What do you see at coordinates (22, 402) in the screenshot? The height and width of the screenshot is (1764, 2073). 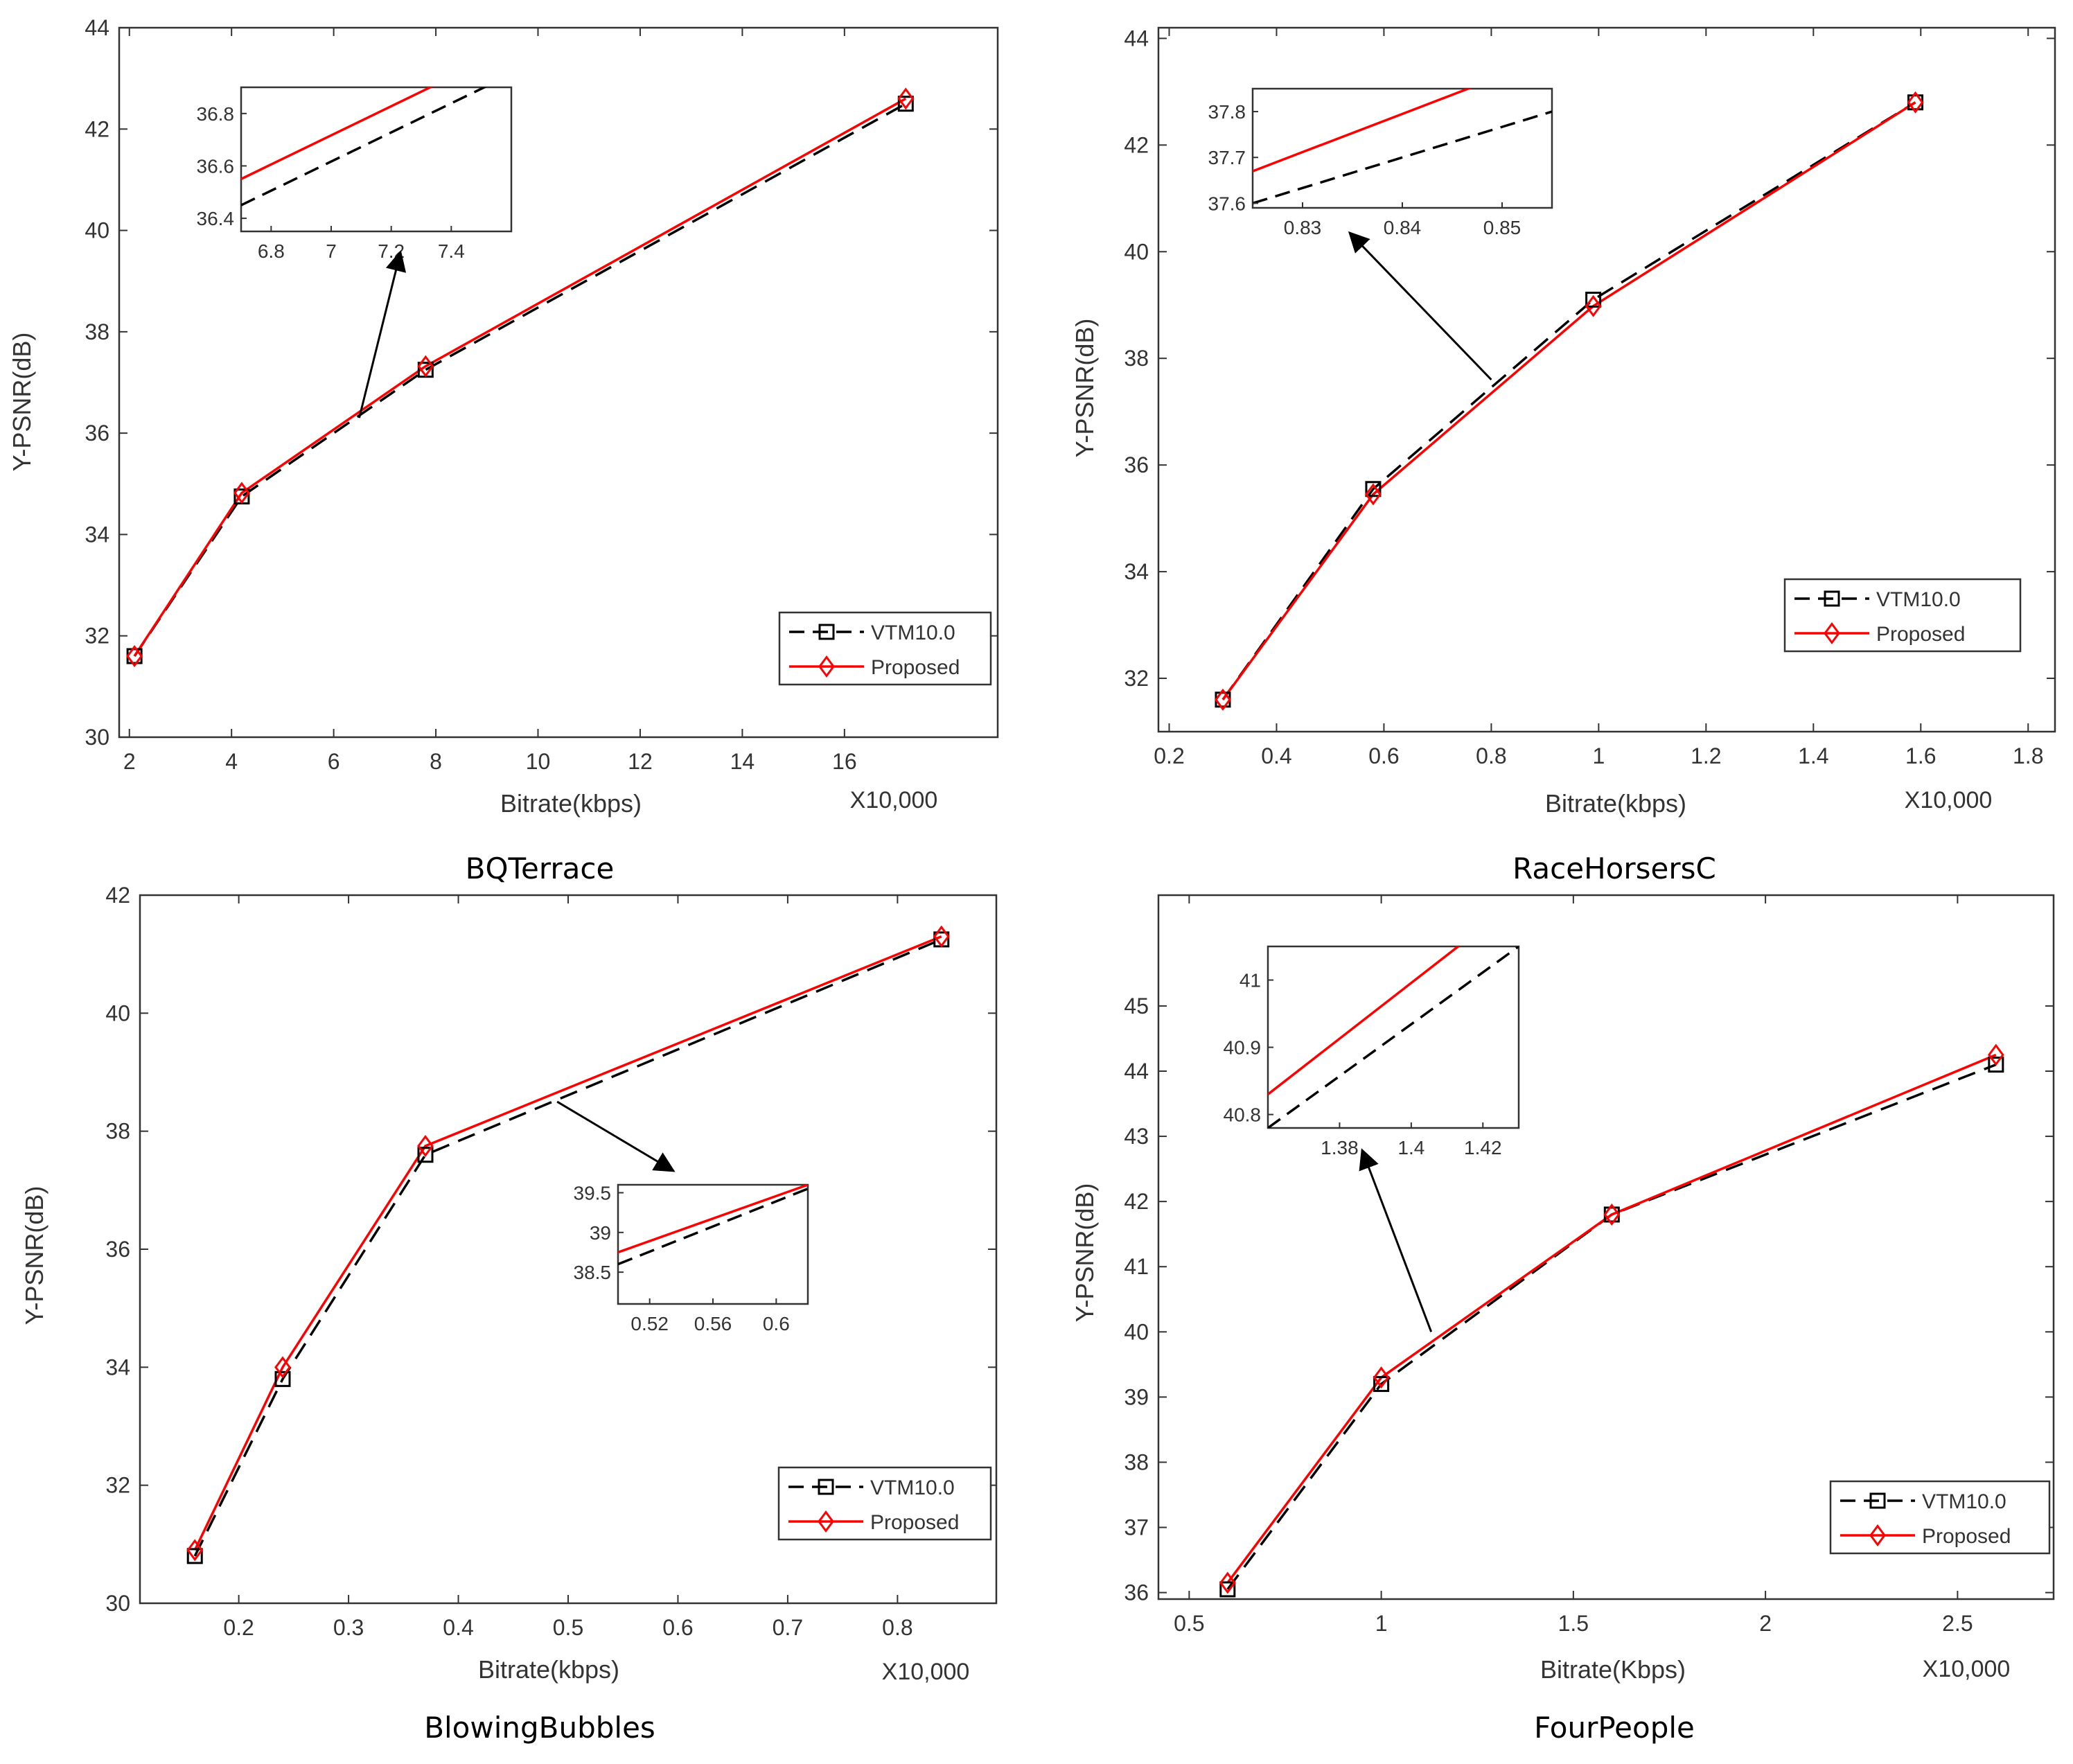 I see `y-axis-label: Y-PSNR(dB)` at bounding box center [22, 402].